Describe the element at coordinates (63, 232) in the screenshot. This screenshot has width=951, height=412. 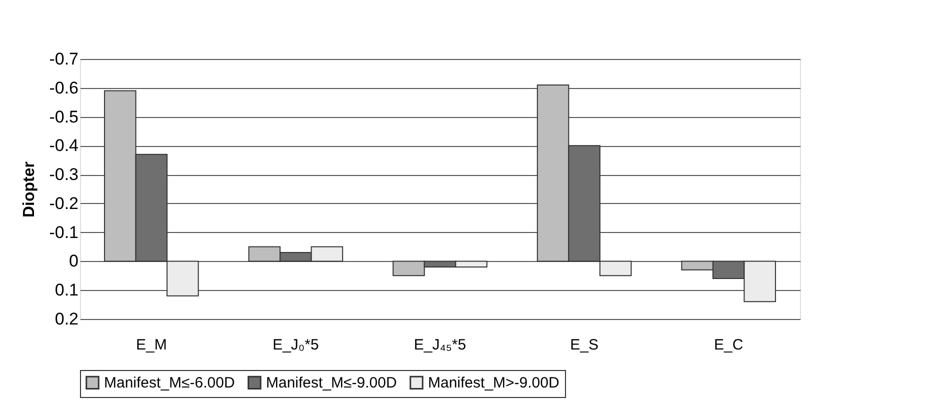
I see `y-tick-label: -0.1` at that location.